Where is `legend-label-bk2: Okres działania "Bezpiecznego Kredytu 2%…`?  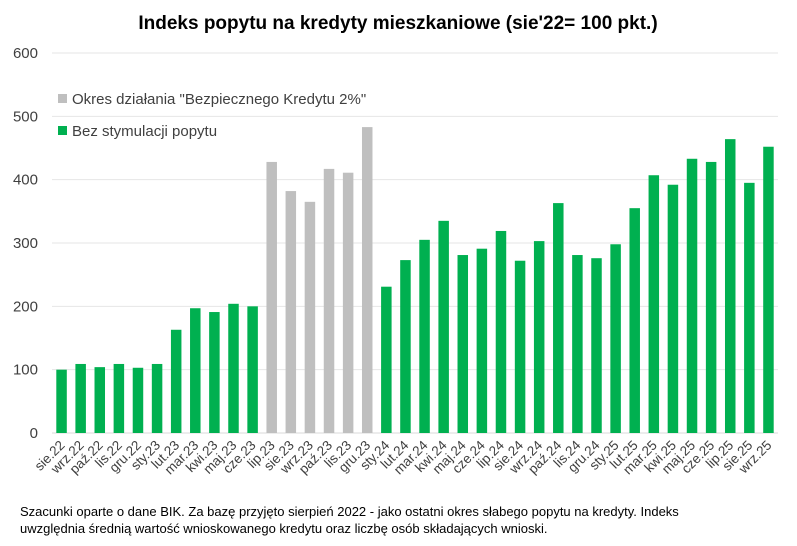 legend-label-bk2: Okres działania "Bezpiecznego Kredytu 2%… is located at coordinates (219, 99).